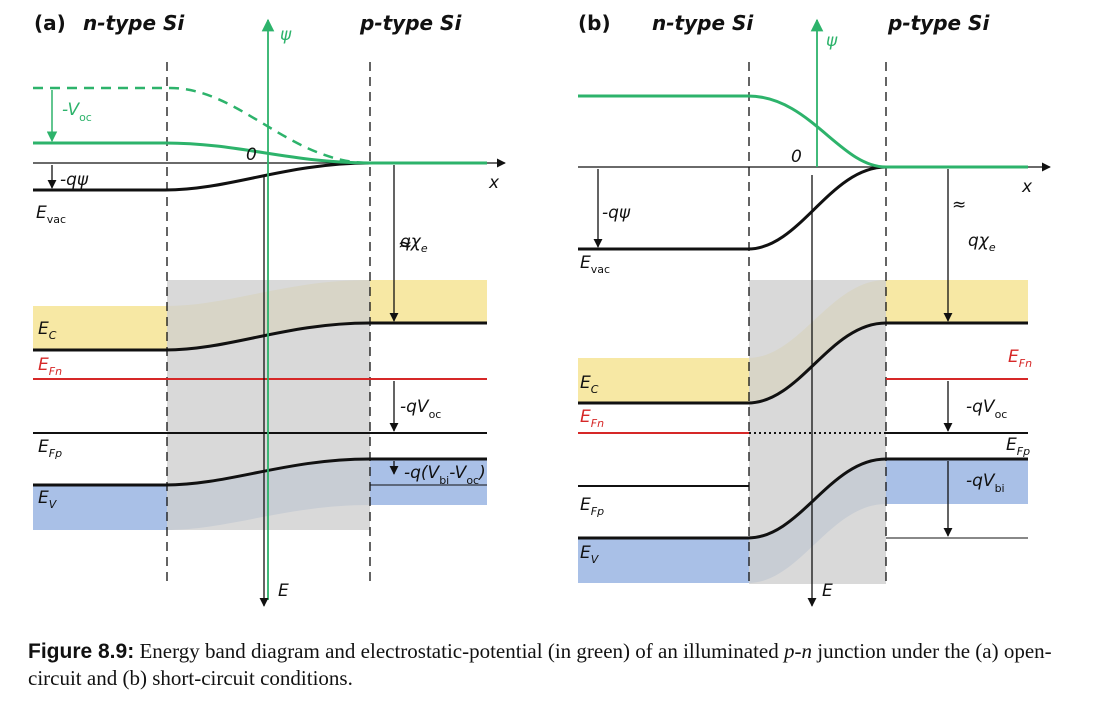  I want to click on panel-a-q-psi-label: -qψ, so click(74, 180).